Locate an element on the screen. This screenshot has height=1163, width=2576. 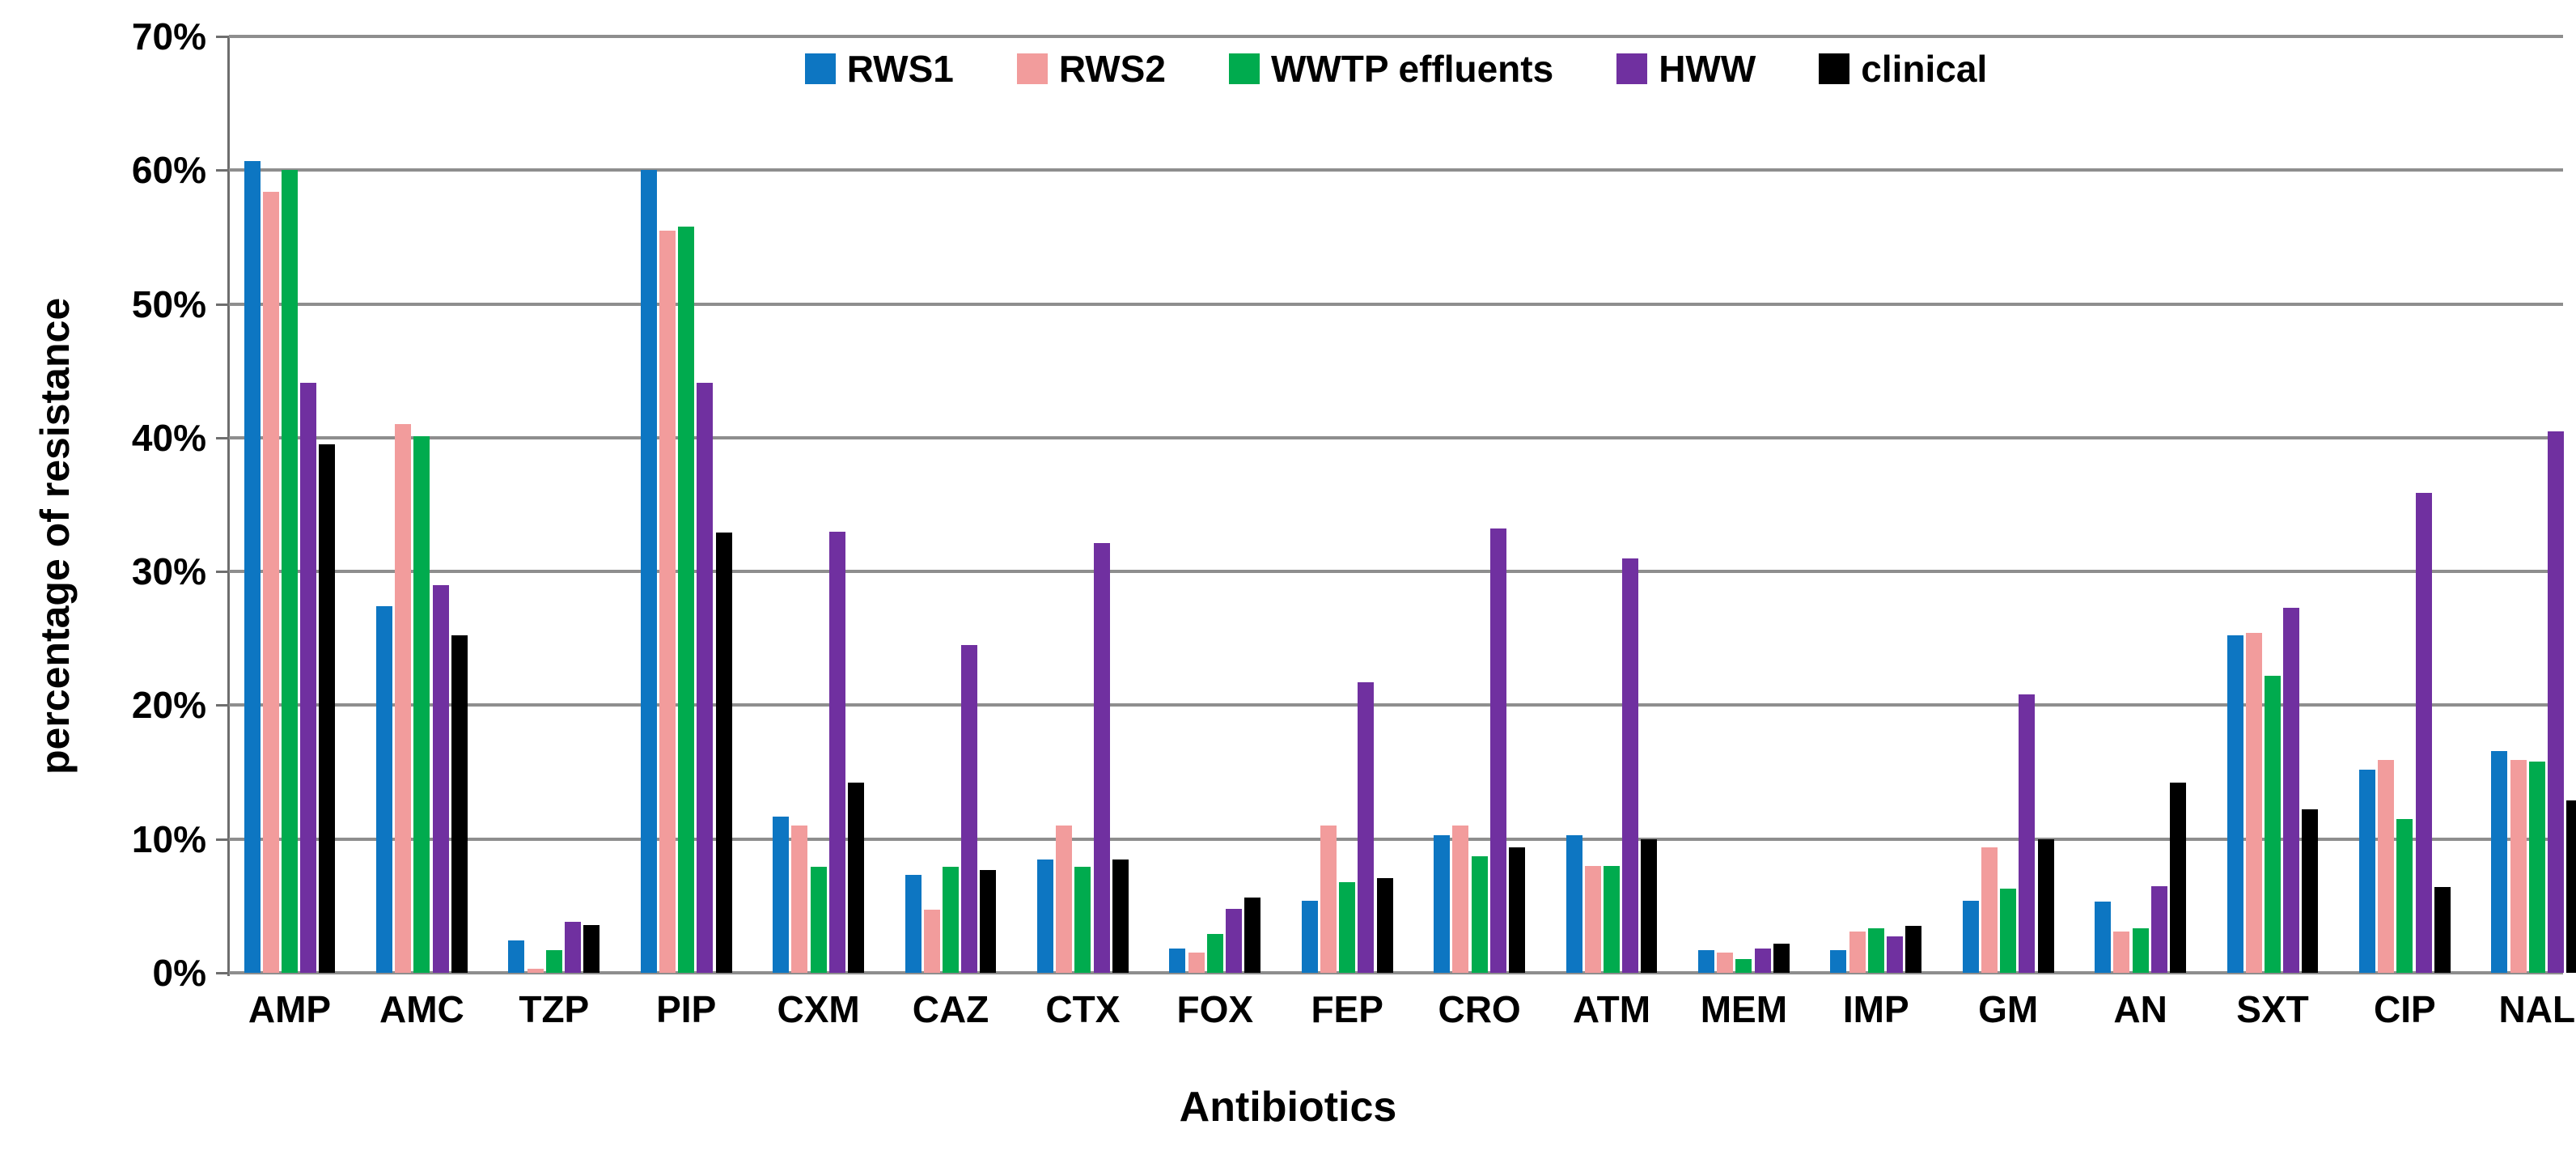
bar-rws2-FEP is located at coordinates (1328, 899).